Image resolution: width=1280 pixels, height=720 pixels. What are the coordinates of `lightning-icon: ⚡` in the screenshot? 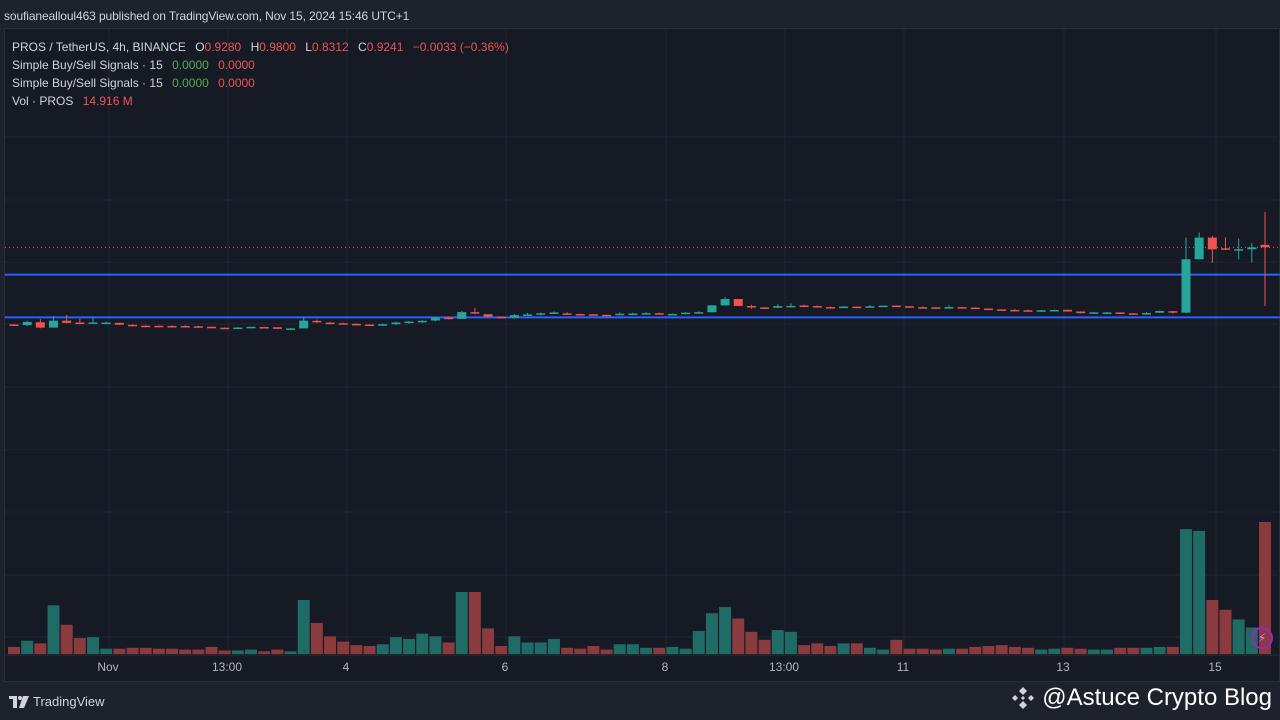 It's located at (1262, 638).